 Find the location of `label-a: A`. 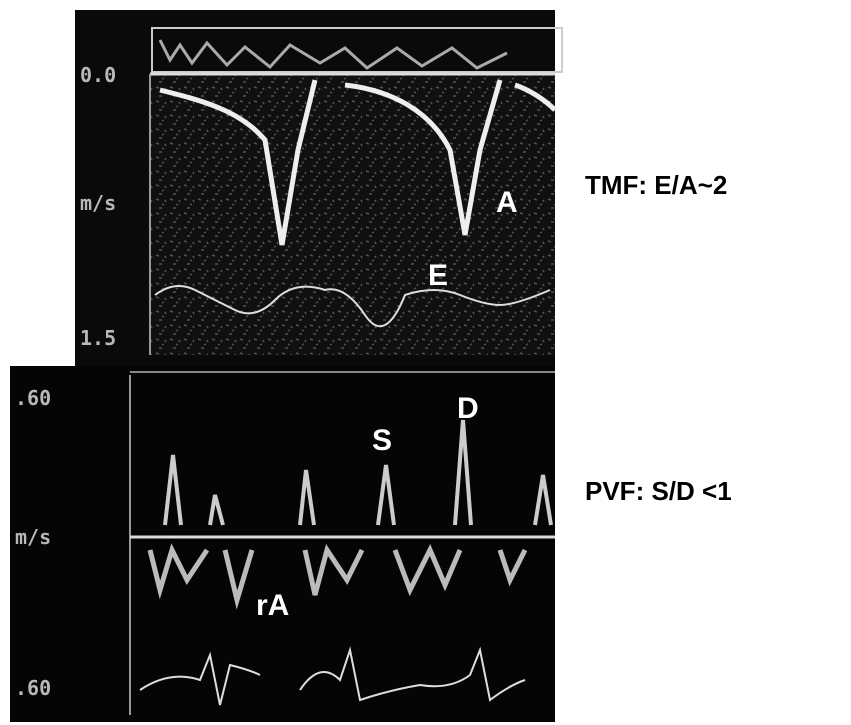

label-a: A is located at coordinates (507, 202).